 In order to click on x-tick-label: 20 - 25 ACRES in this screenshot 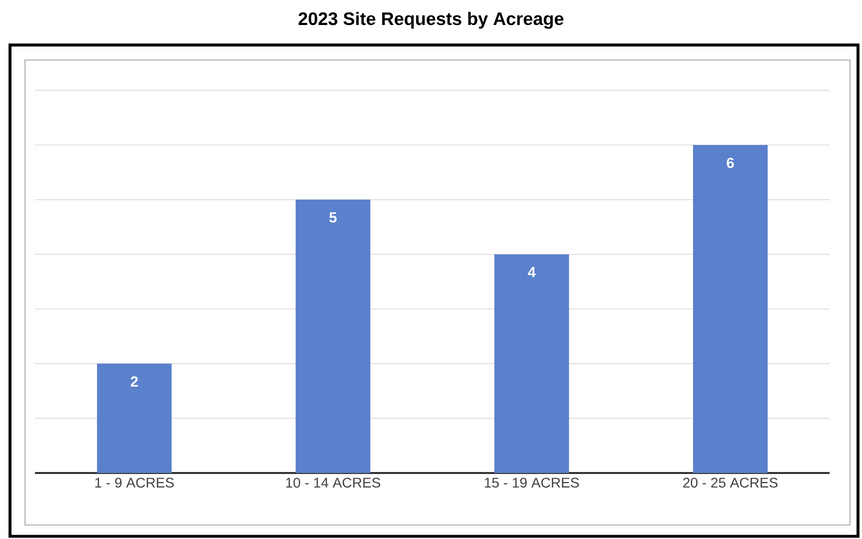, I will do `click(730, 483)`.